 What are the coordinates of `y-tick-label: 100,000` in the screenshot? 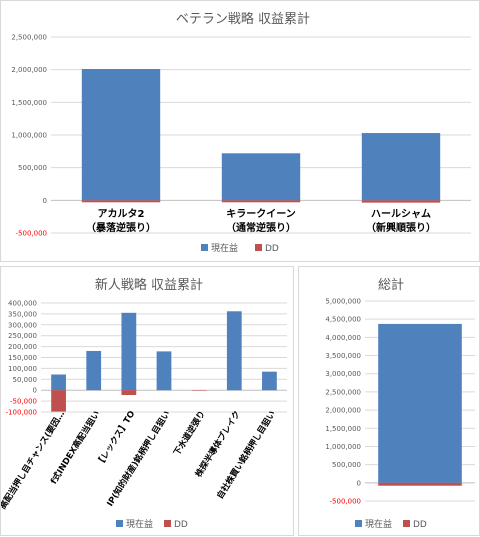 It's located at (22, 369).